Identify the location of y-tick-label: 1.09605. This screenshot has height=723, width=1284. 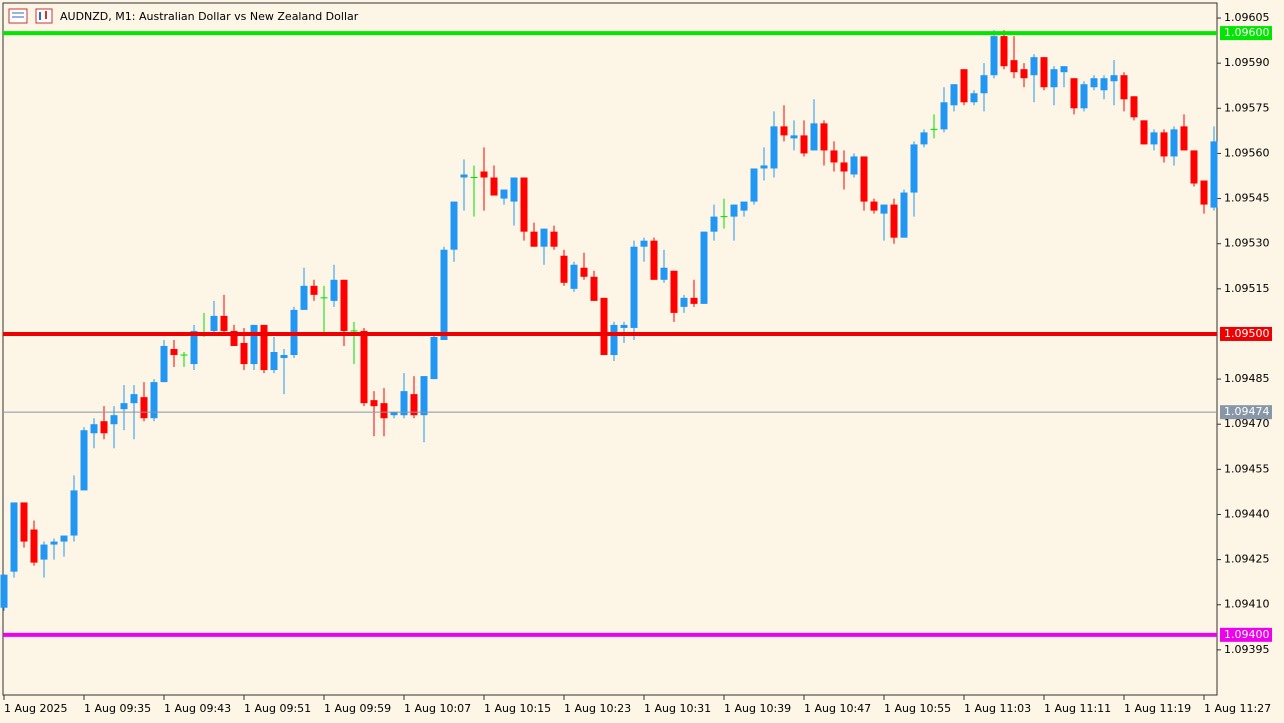
(1247, 17).